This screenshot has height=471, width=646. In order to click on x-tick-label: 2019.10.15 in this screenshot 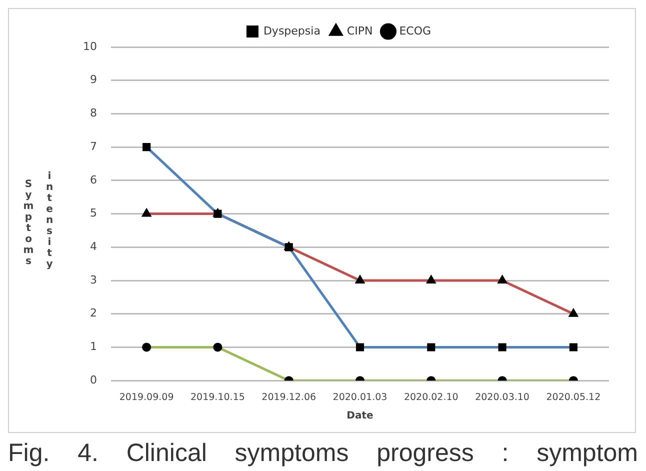, I will do `click(217, 396)`.